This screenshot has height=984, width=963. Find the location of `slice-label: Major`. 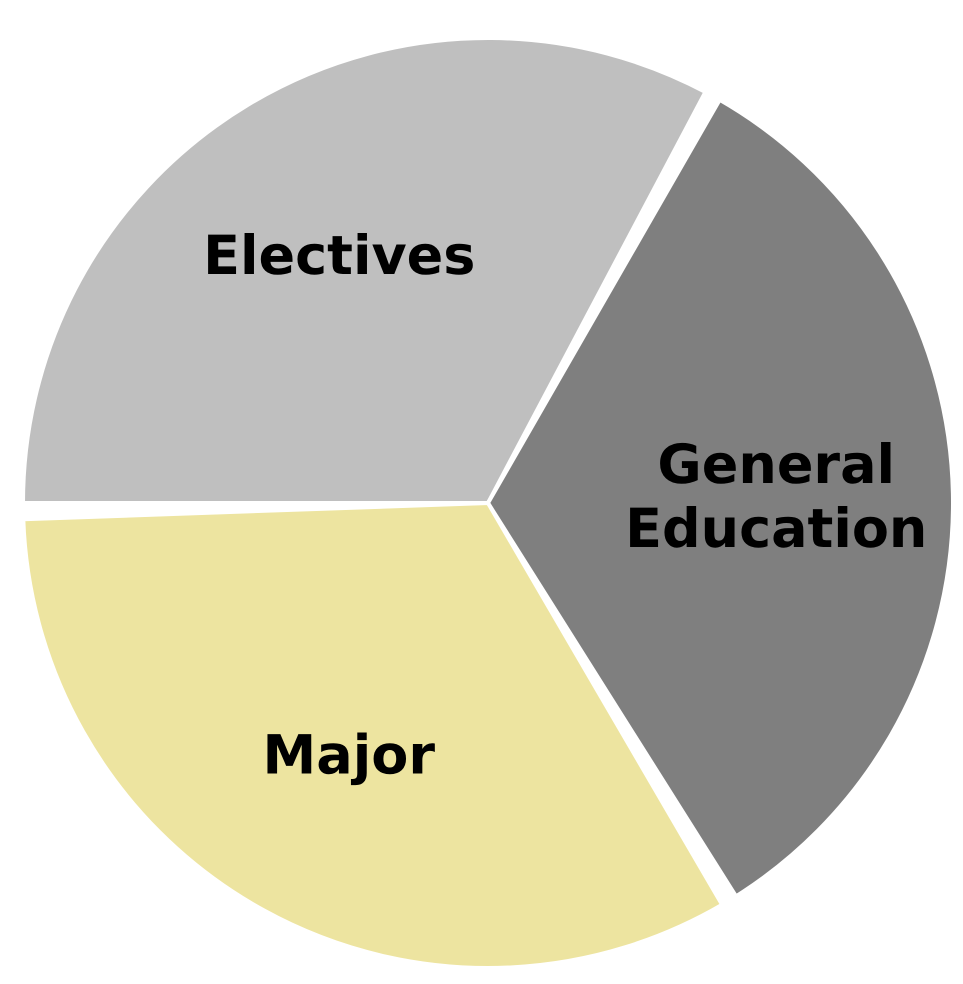

slice-label: Major is located at coordinates (349, 754).